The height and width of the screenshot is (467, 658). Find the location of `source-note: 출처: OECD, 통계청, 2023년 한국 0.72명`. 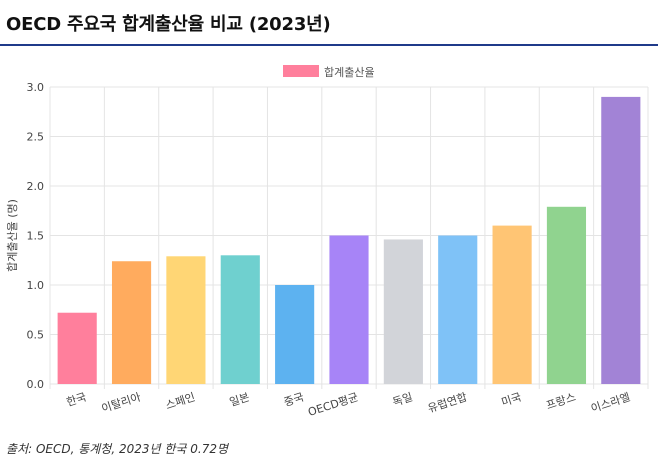

source-note: 출처: OECD, 통계청, 2023년 한국 0.72명 is located at coordinates (117, 449).